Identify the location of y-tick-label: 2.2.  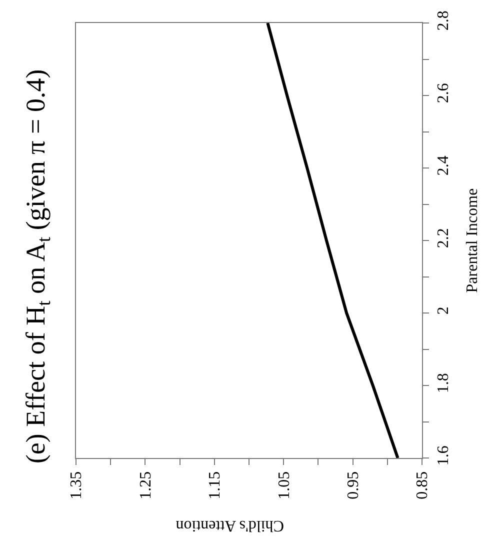
(443, 238).